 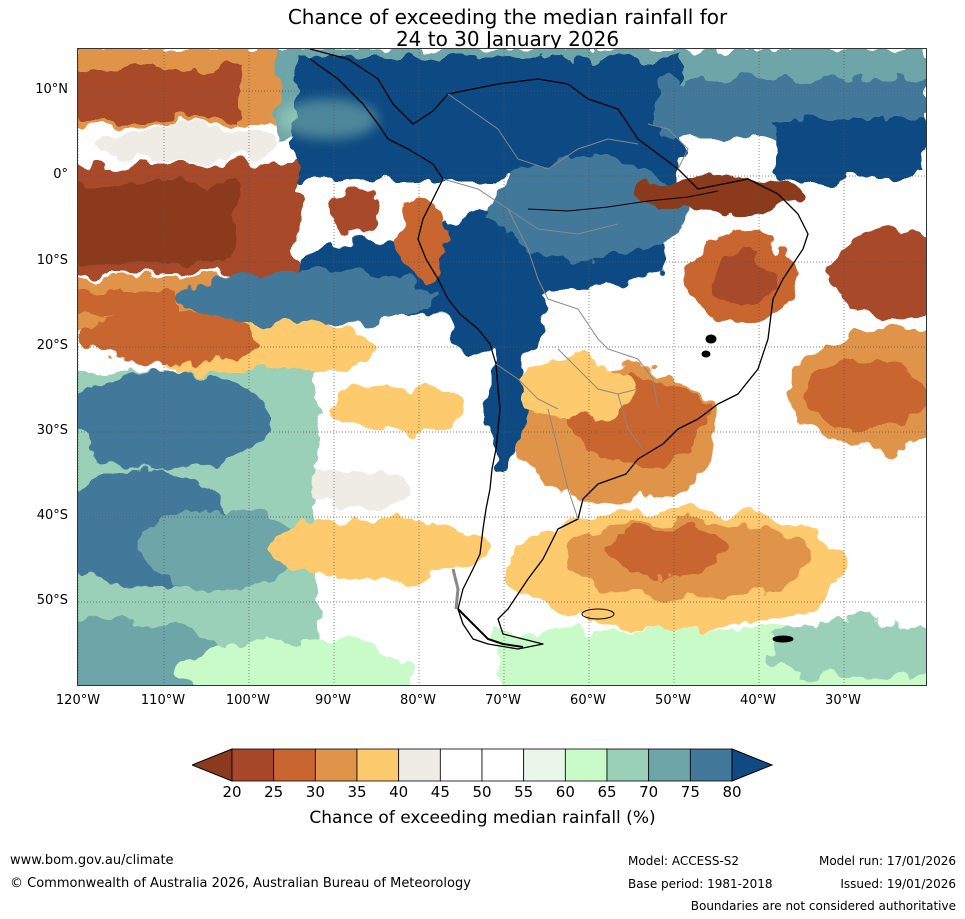 I want to click on country-boundaries, so click(x=565, y=306).